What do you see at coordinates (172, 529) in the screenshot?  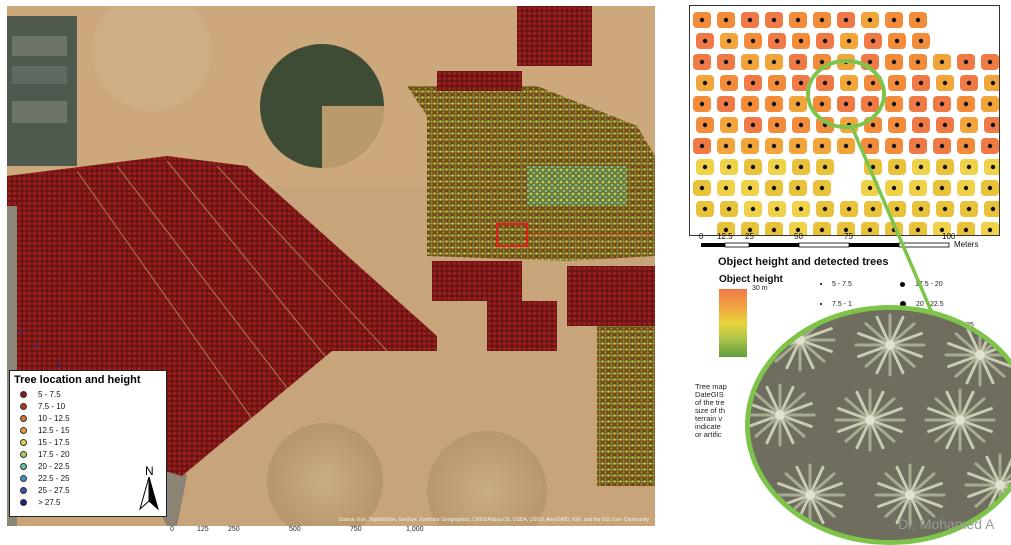 I see `scale-label: 0` at bounding box center [172, 529].